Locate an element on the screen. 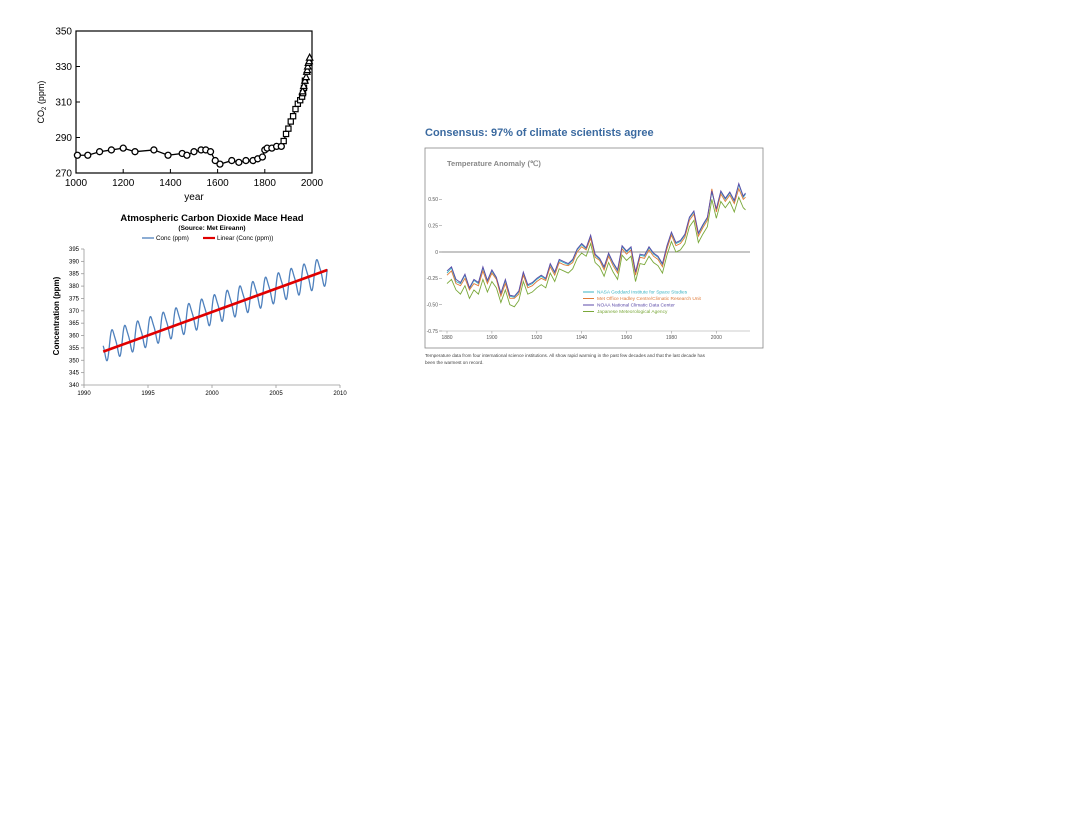 The width and height of the screenshot is (1066, 840). c2-ytick-label: 340 is located at coordinates (74, 386).